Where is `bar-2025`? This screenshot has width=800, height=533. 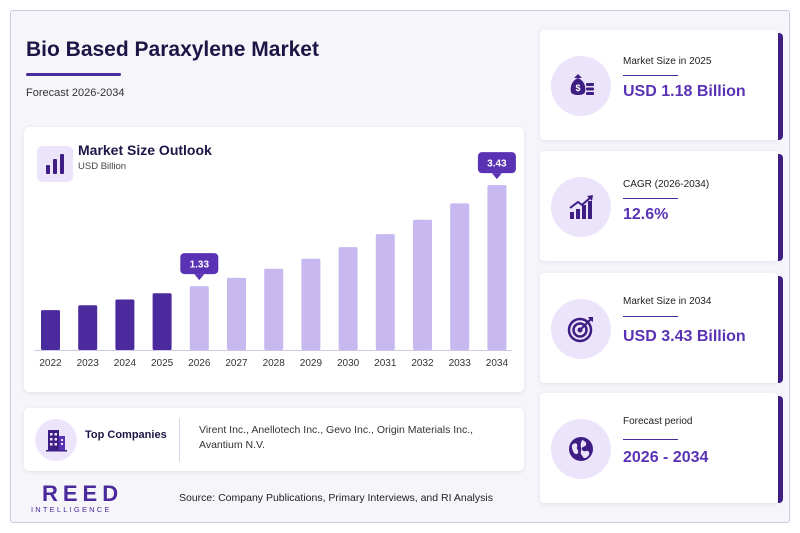 bar-2025 is located at coordinates (162, 321).